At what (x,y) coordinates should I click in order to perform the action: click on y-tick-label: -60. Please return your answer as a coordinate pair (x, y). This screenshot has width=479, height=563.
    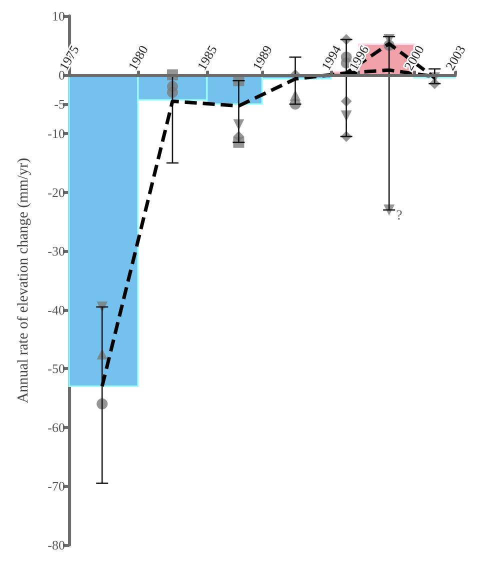
    Looking at the image, I should click on (56, 427).